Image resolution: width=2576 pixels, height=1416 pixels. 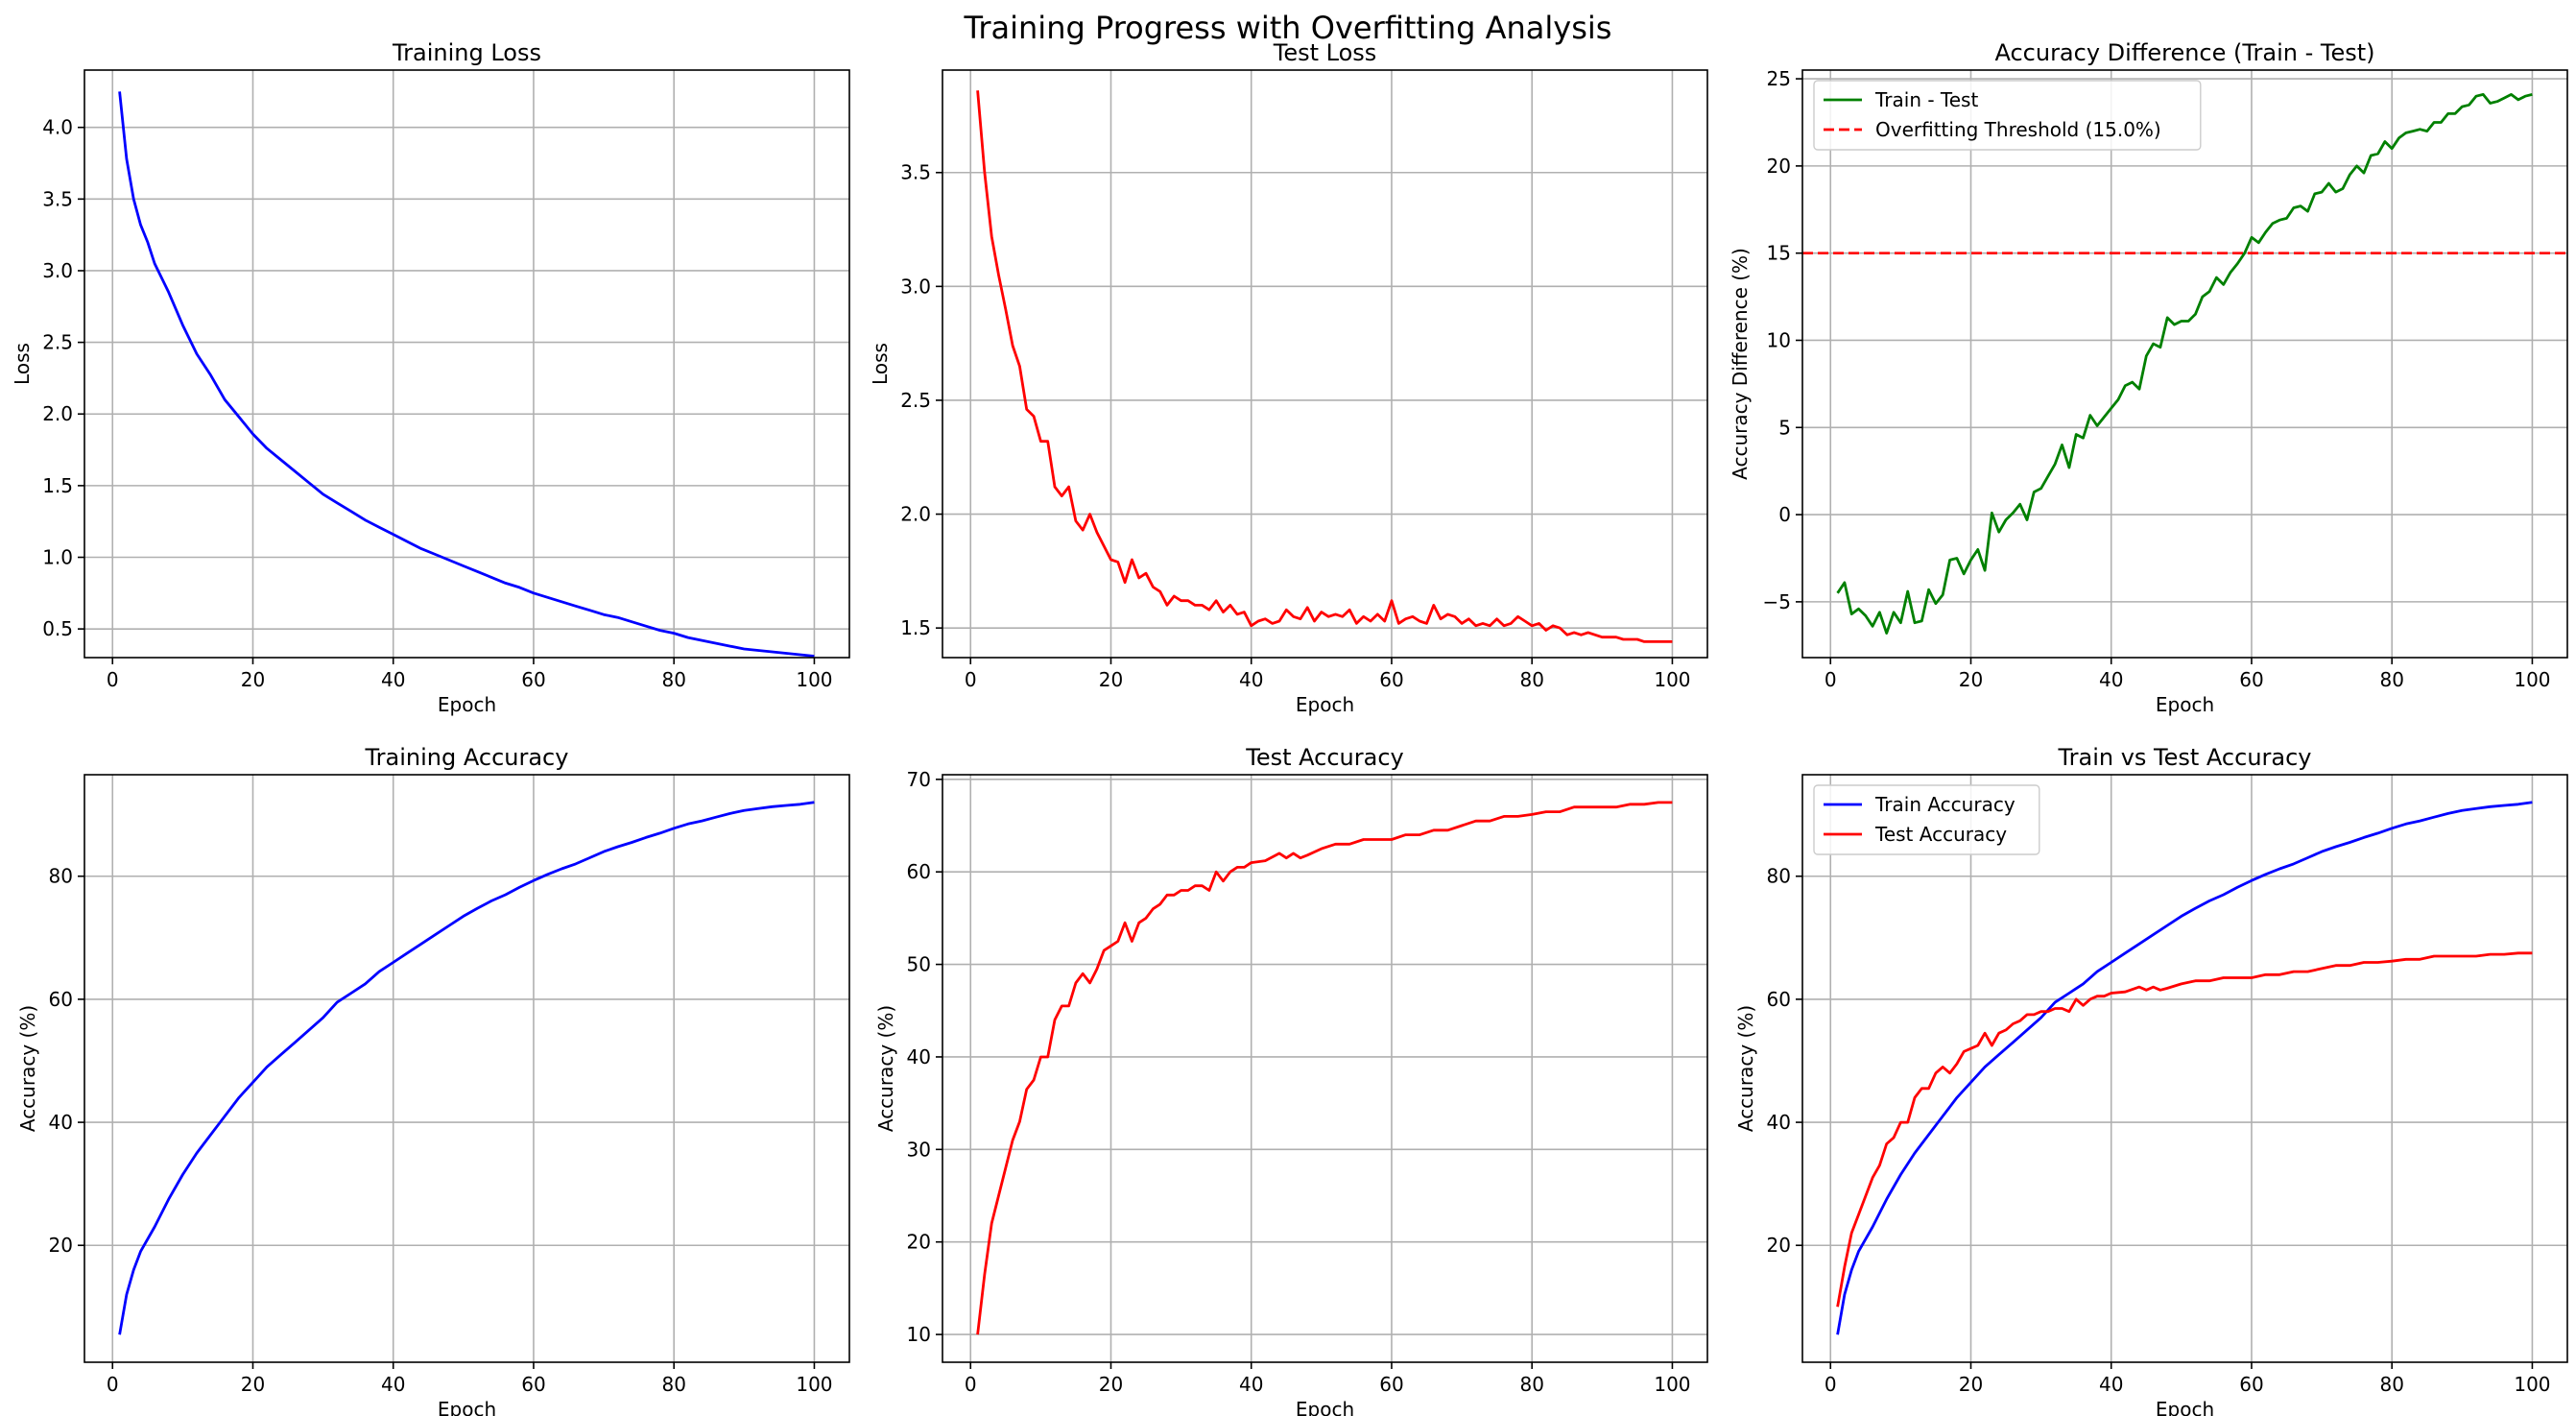 What do you see at coordinates (1926, 819) in the screenshot?
I see `legend: Train Accuracy Test Accuracy` at bounding box center [1926, 819].